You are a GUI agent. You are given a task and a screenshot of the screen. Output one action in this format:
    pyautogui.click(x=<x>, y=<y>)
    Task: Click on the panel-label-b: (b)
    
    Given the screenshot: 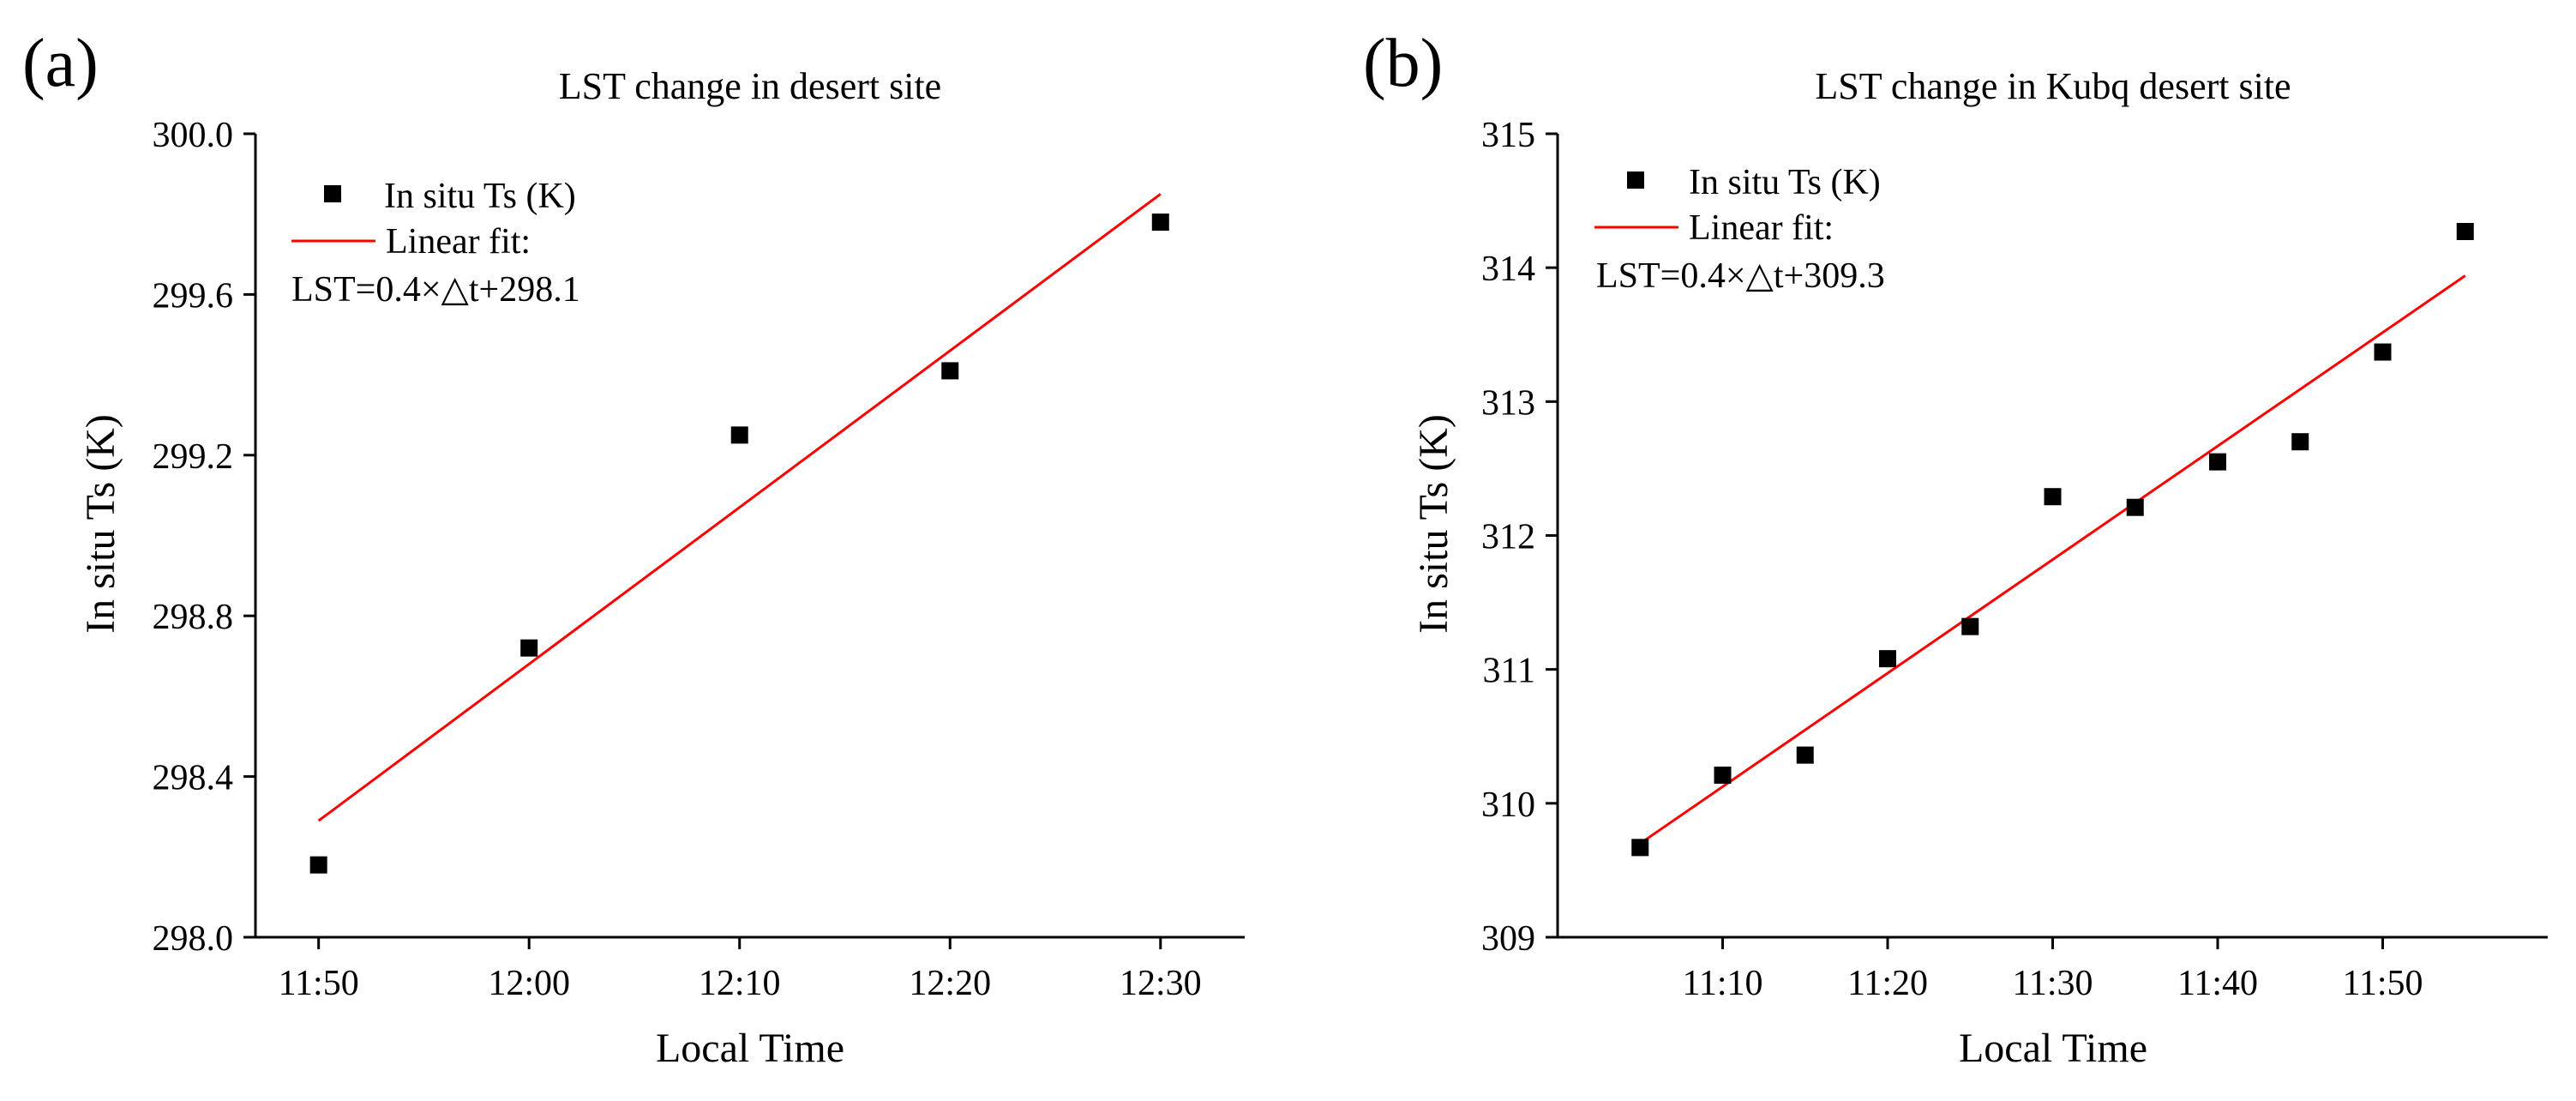 What is the action you would take?
    pyautogui.click(x=1403, y=63)
    